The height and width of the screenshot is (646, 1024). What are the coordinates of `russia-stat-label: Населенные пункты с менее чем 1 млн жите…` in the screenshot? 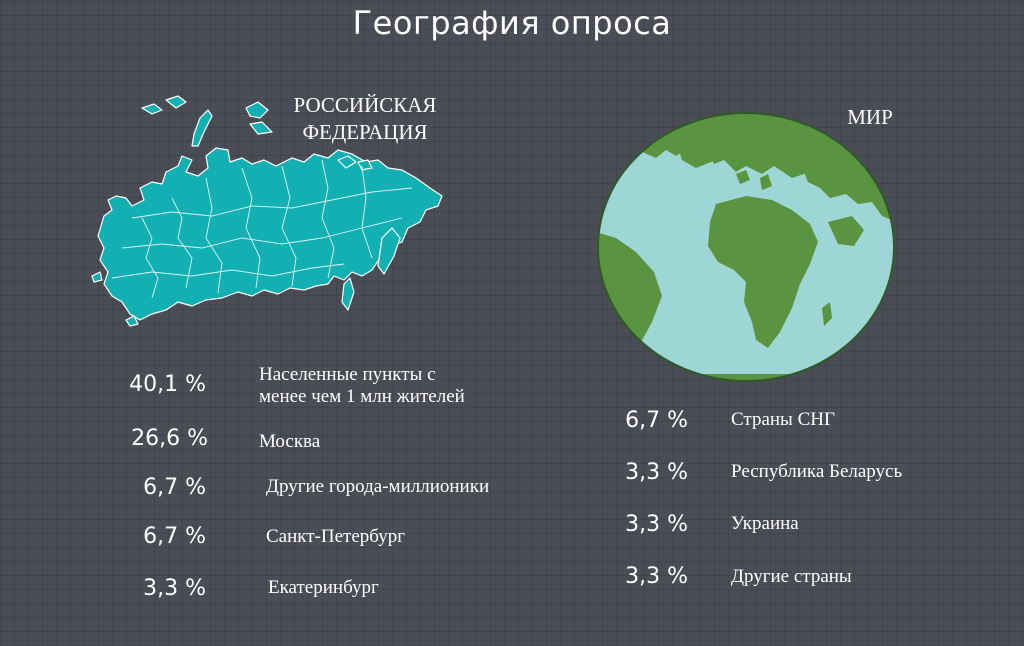 It's located at (409, 386).